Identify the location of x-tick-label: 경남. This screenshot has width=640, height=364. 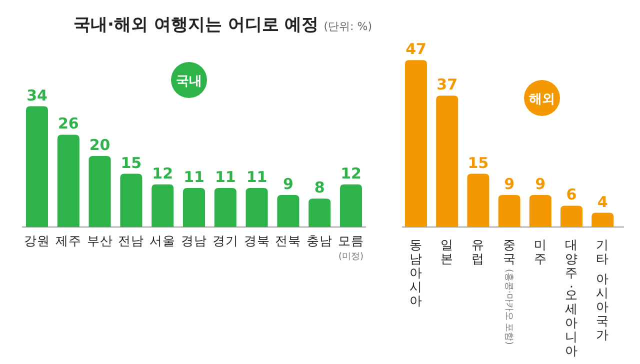
(194, 240).